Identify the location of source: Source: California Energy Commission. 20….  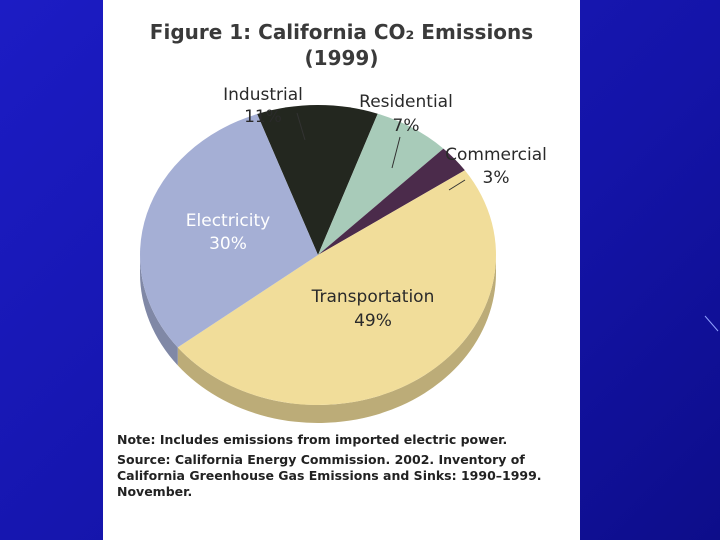
(329, 475).